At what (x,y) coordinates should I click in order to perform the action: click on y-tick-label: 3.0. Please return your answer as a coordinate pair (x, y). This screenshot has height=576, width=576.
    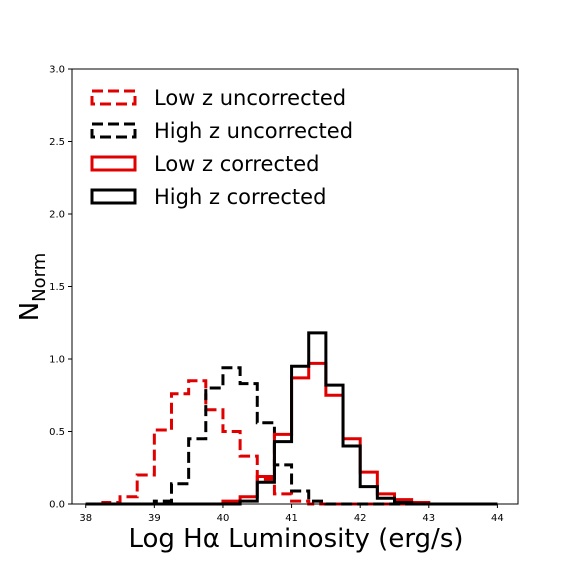
    Looking at the image, I should click on (57, 70).